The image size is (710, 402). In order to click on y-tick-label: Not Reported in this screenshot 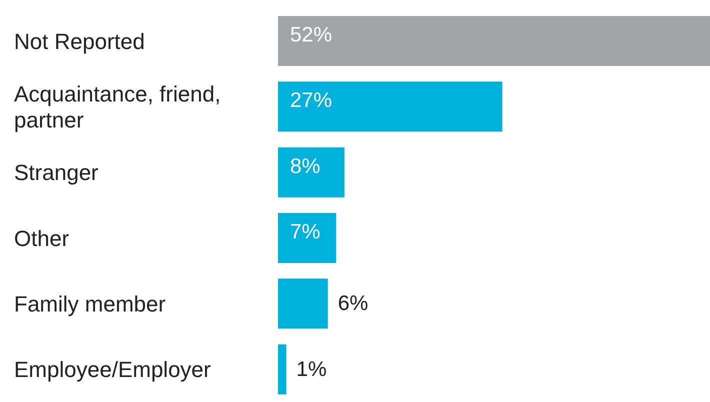, I will do `click(79, 41)`.